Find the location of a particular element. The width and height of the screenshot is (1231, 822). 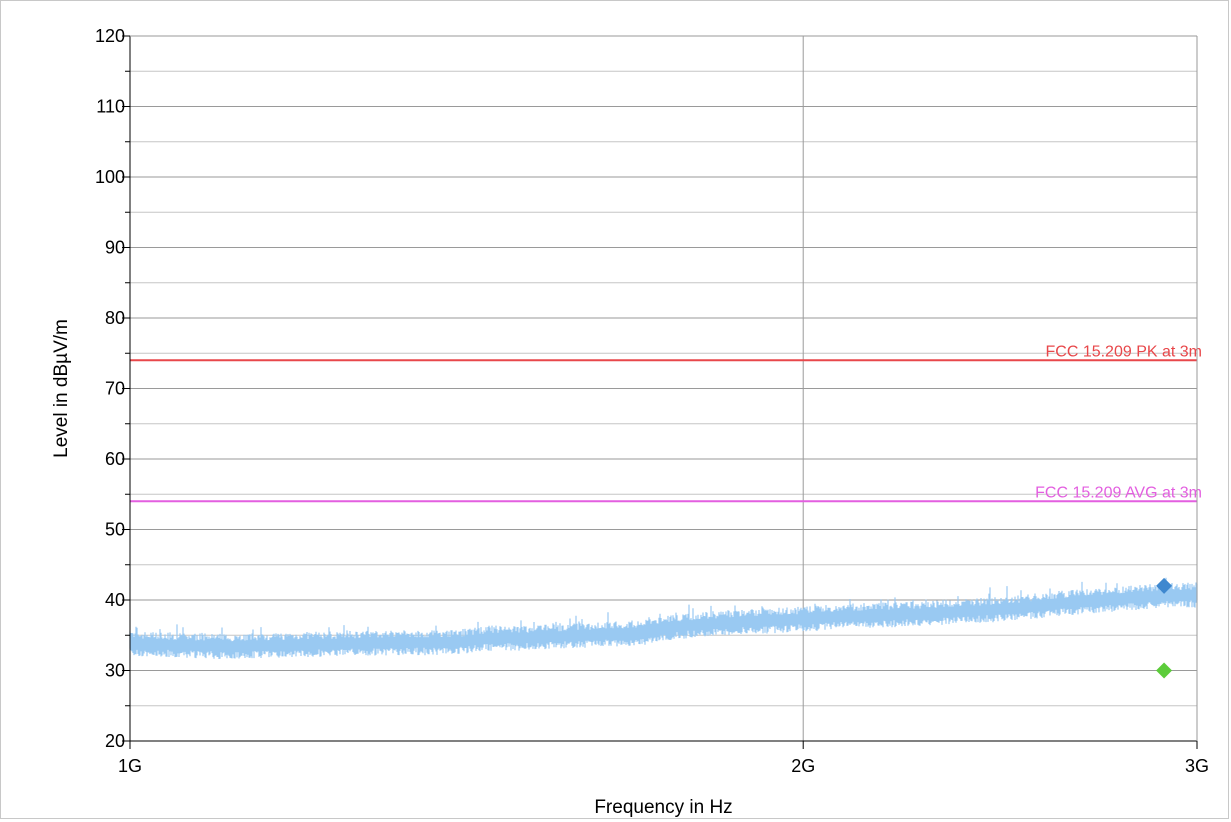

x-tick-label: 1G is located at coordinates (130, 766).